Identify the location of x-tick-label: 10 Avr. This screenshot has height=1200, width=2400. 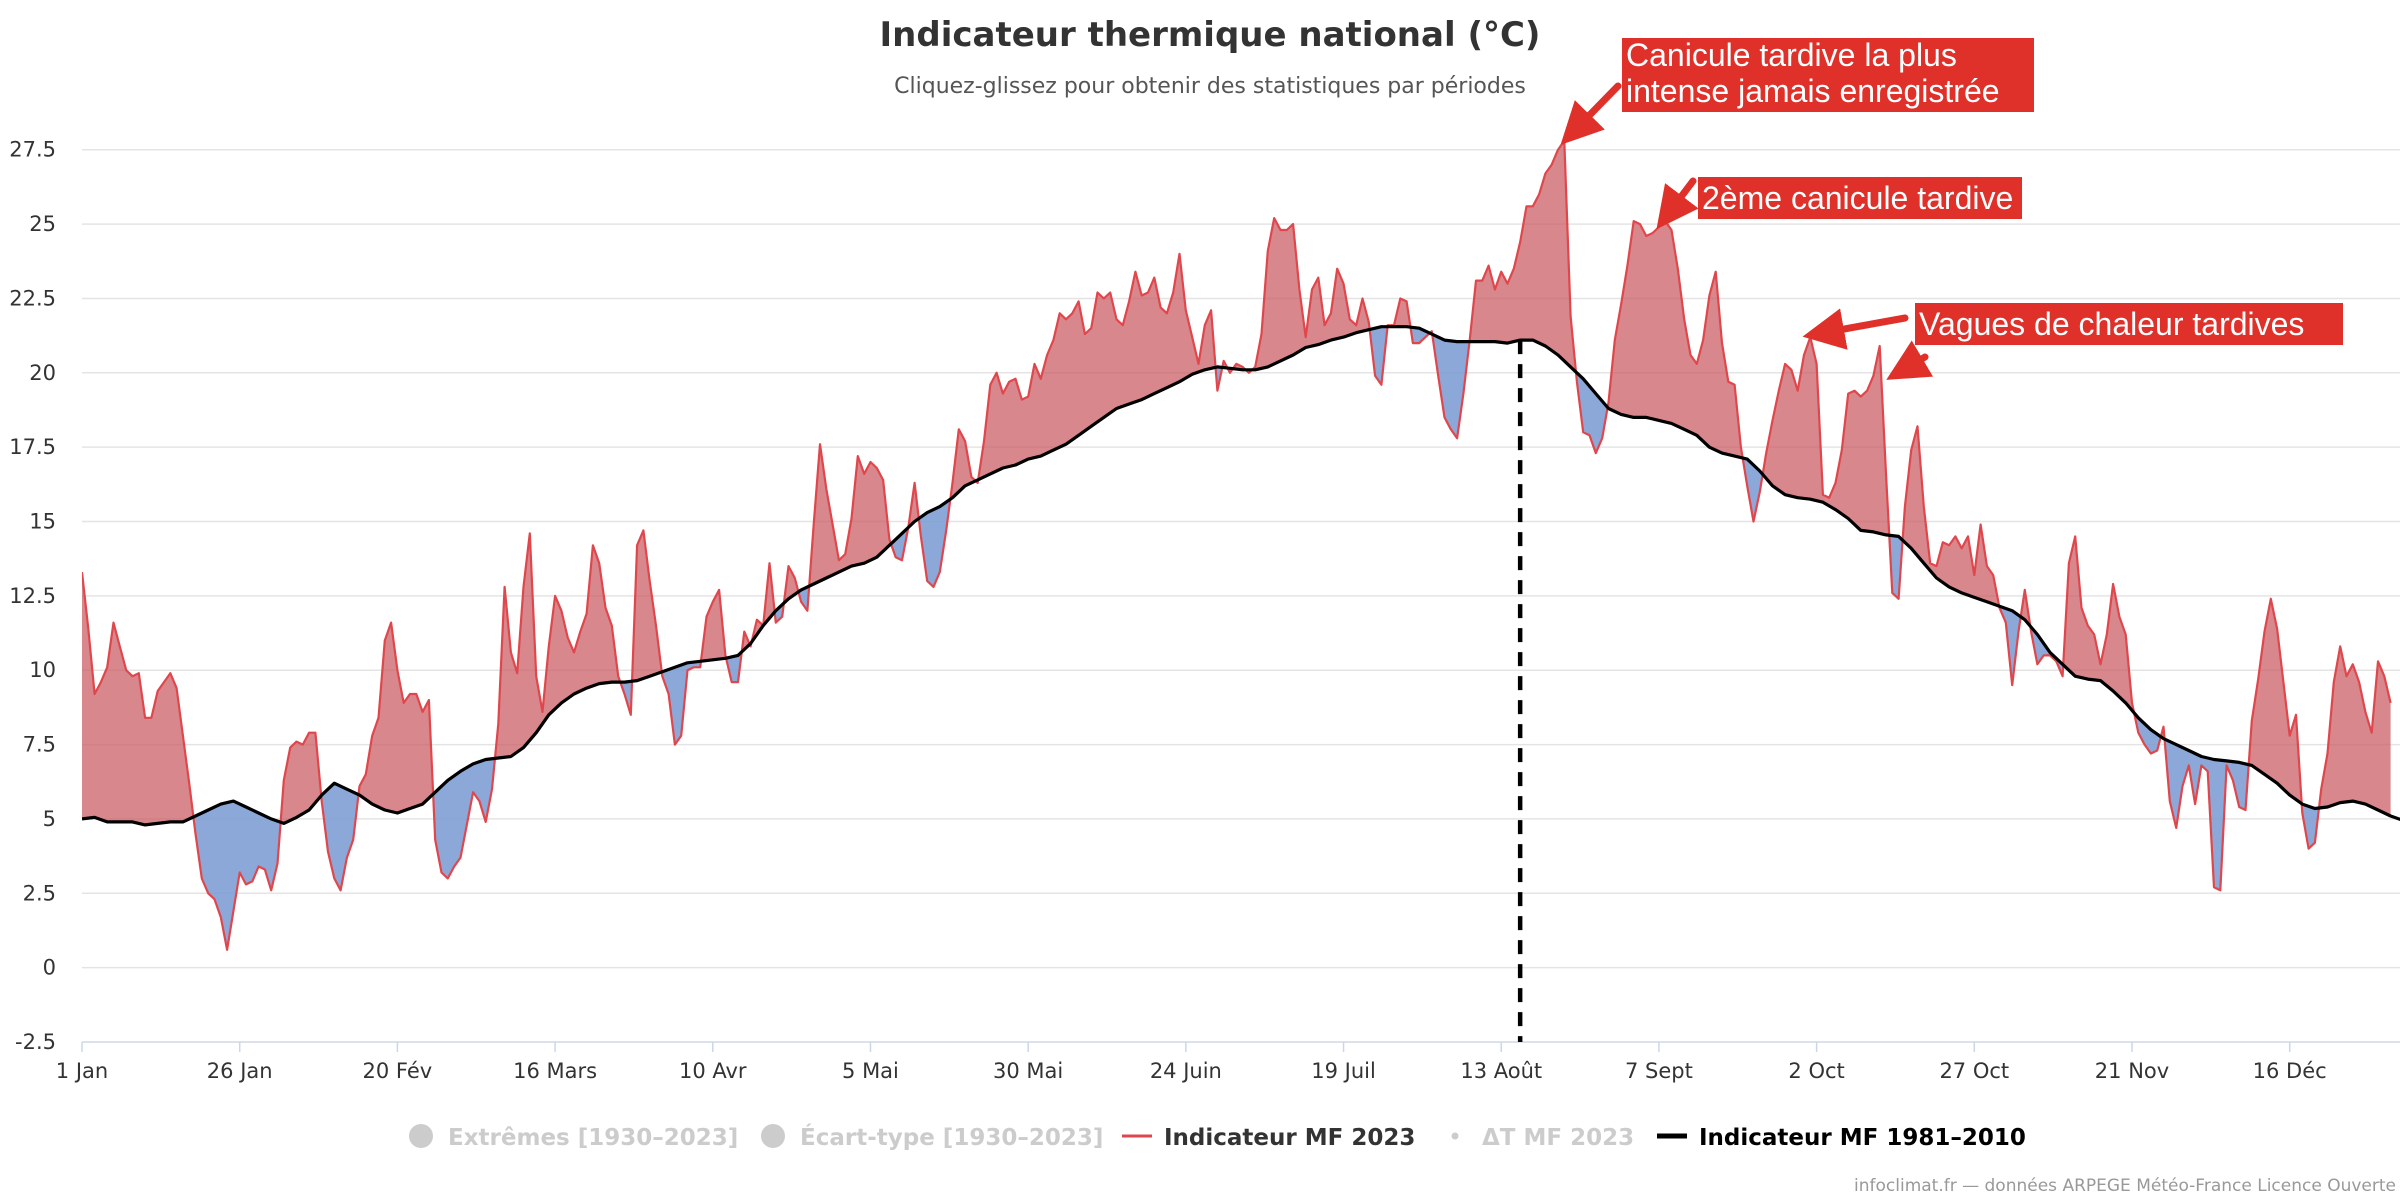
(713, 1071).